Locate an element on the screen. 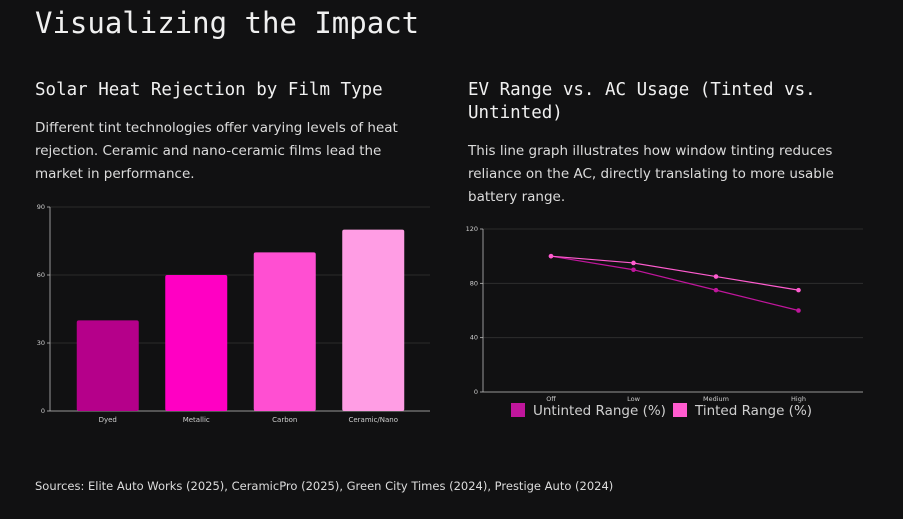  x-tick-label: Off is located at coordinates (551, 399).